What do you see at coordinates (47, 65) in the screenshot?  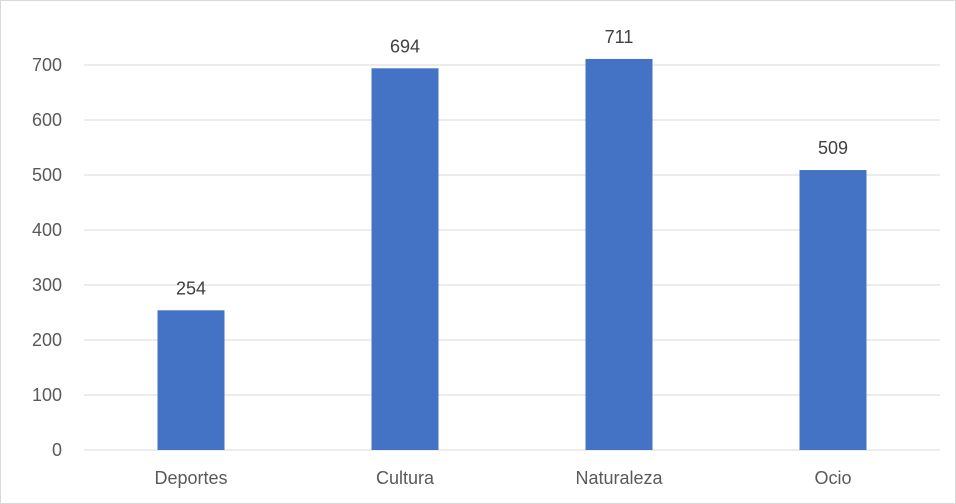 I see `y-tick-label-700: 700` at bounding box center [47, 65].